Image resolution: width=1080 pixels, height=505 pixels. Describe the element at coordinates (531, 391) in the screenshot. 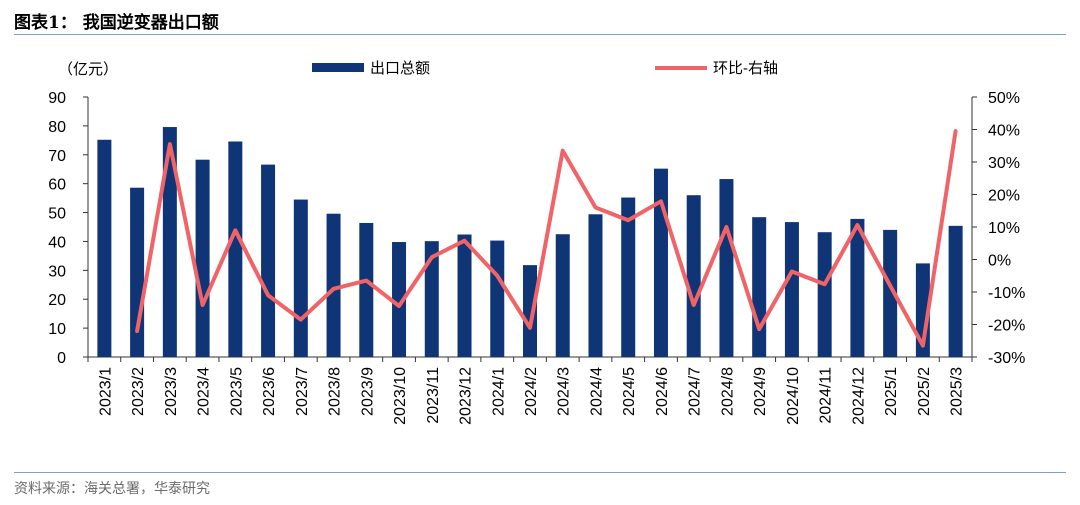

I see `x-tick-label: 2024/2` at that location.